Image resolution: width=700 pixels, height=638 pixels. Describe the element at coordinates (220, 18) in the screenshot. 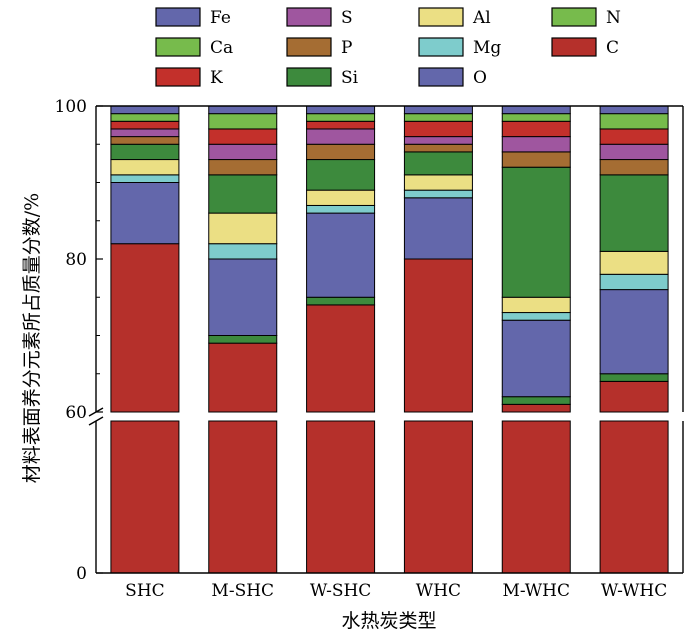

I see `legend-label-fe: Fe` at that location.